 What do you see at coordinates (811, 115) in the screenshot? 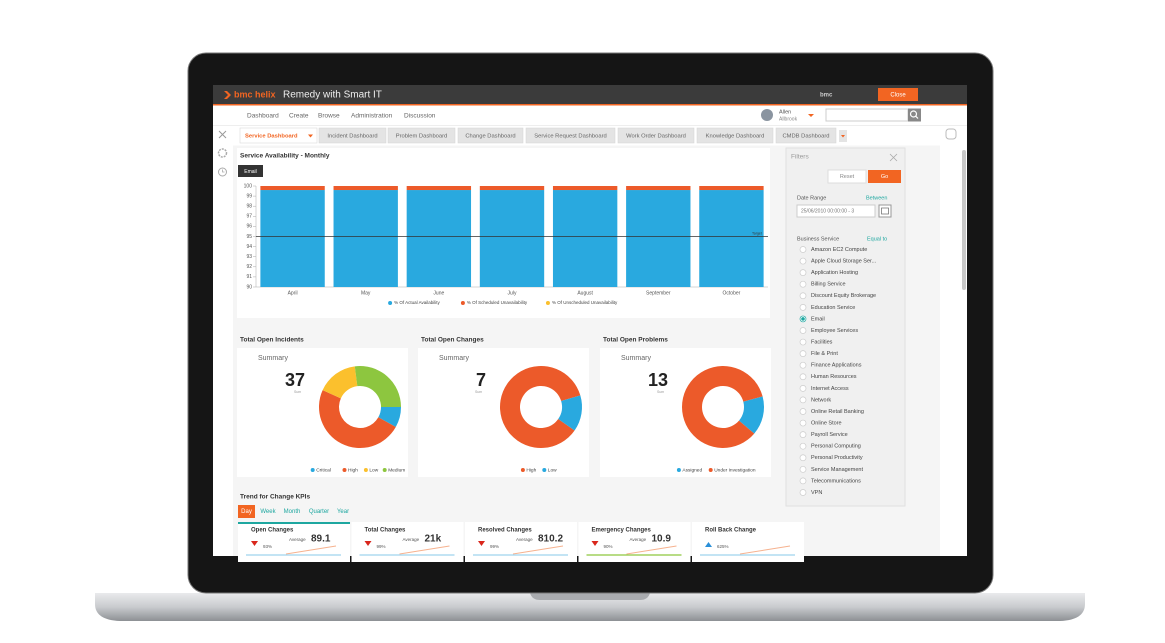
I see `user-menu-caret` at bounding box center [811, 115].